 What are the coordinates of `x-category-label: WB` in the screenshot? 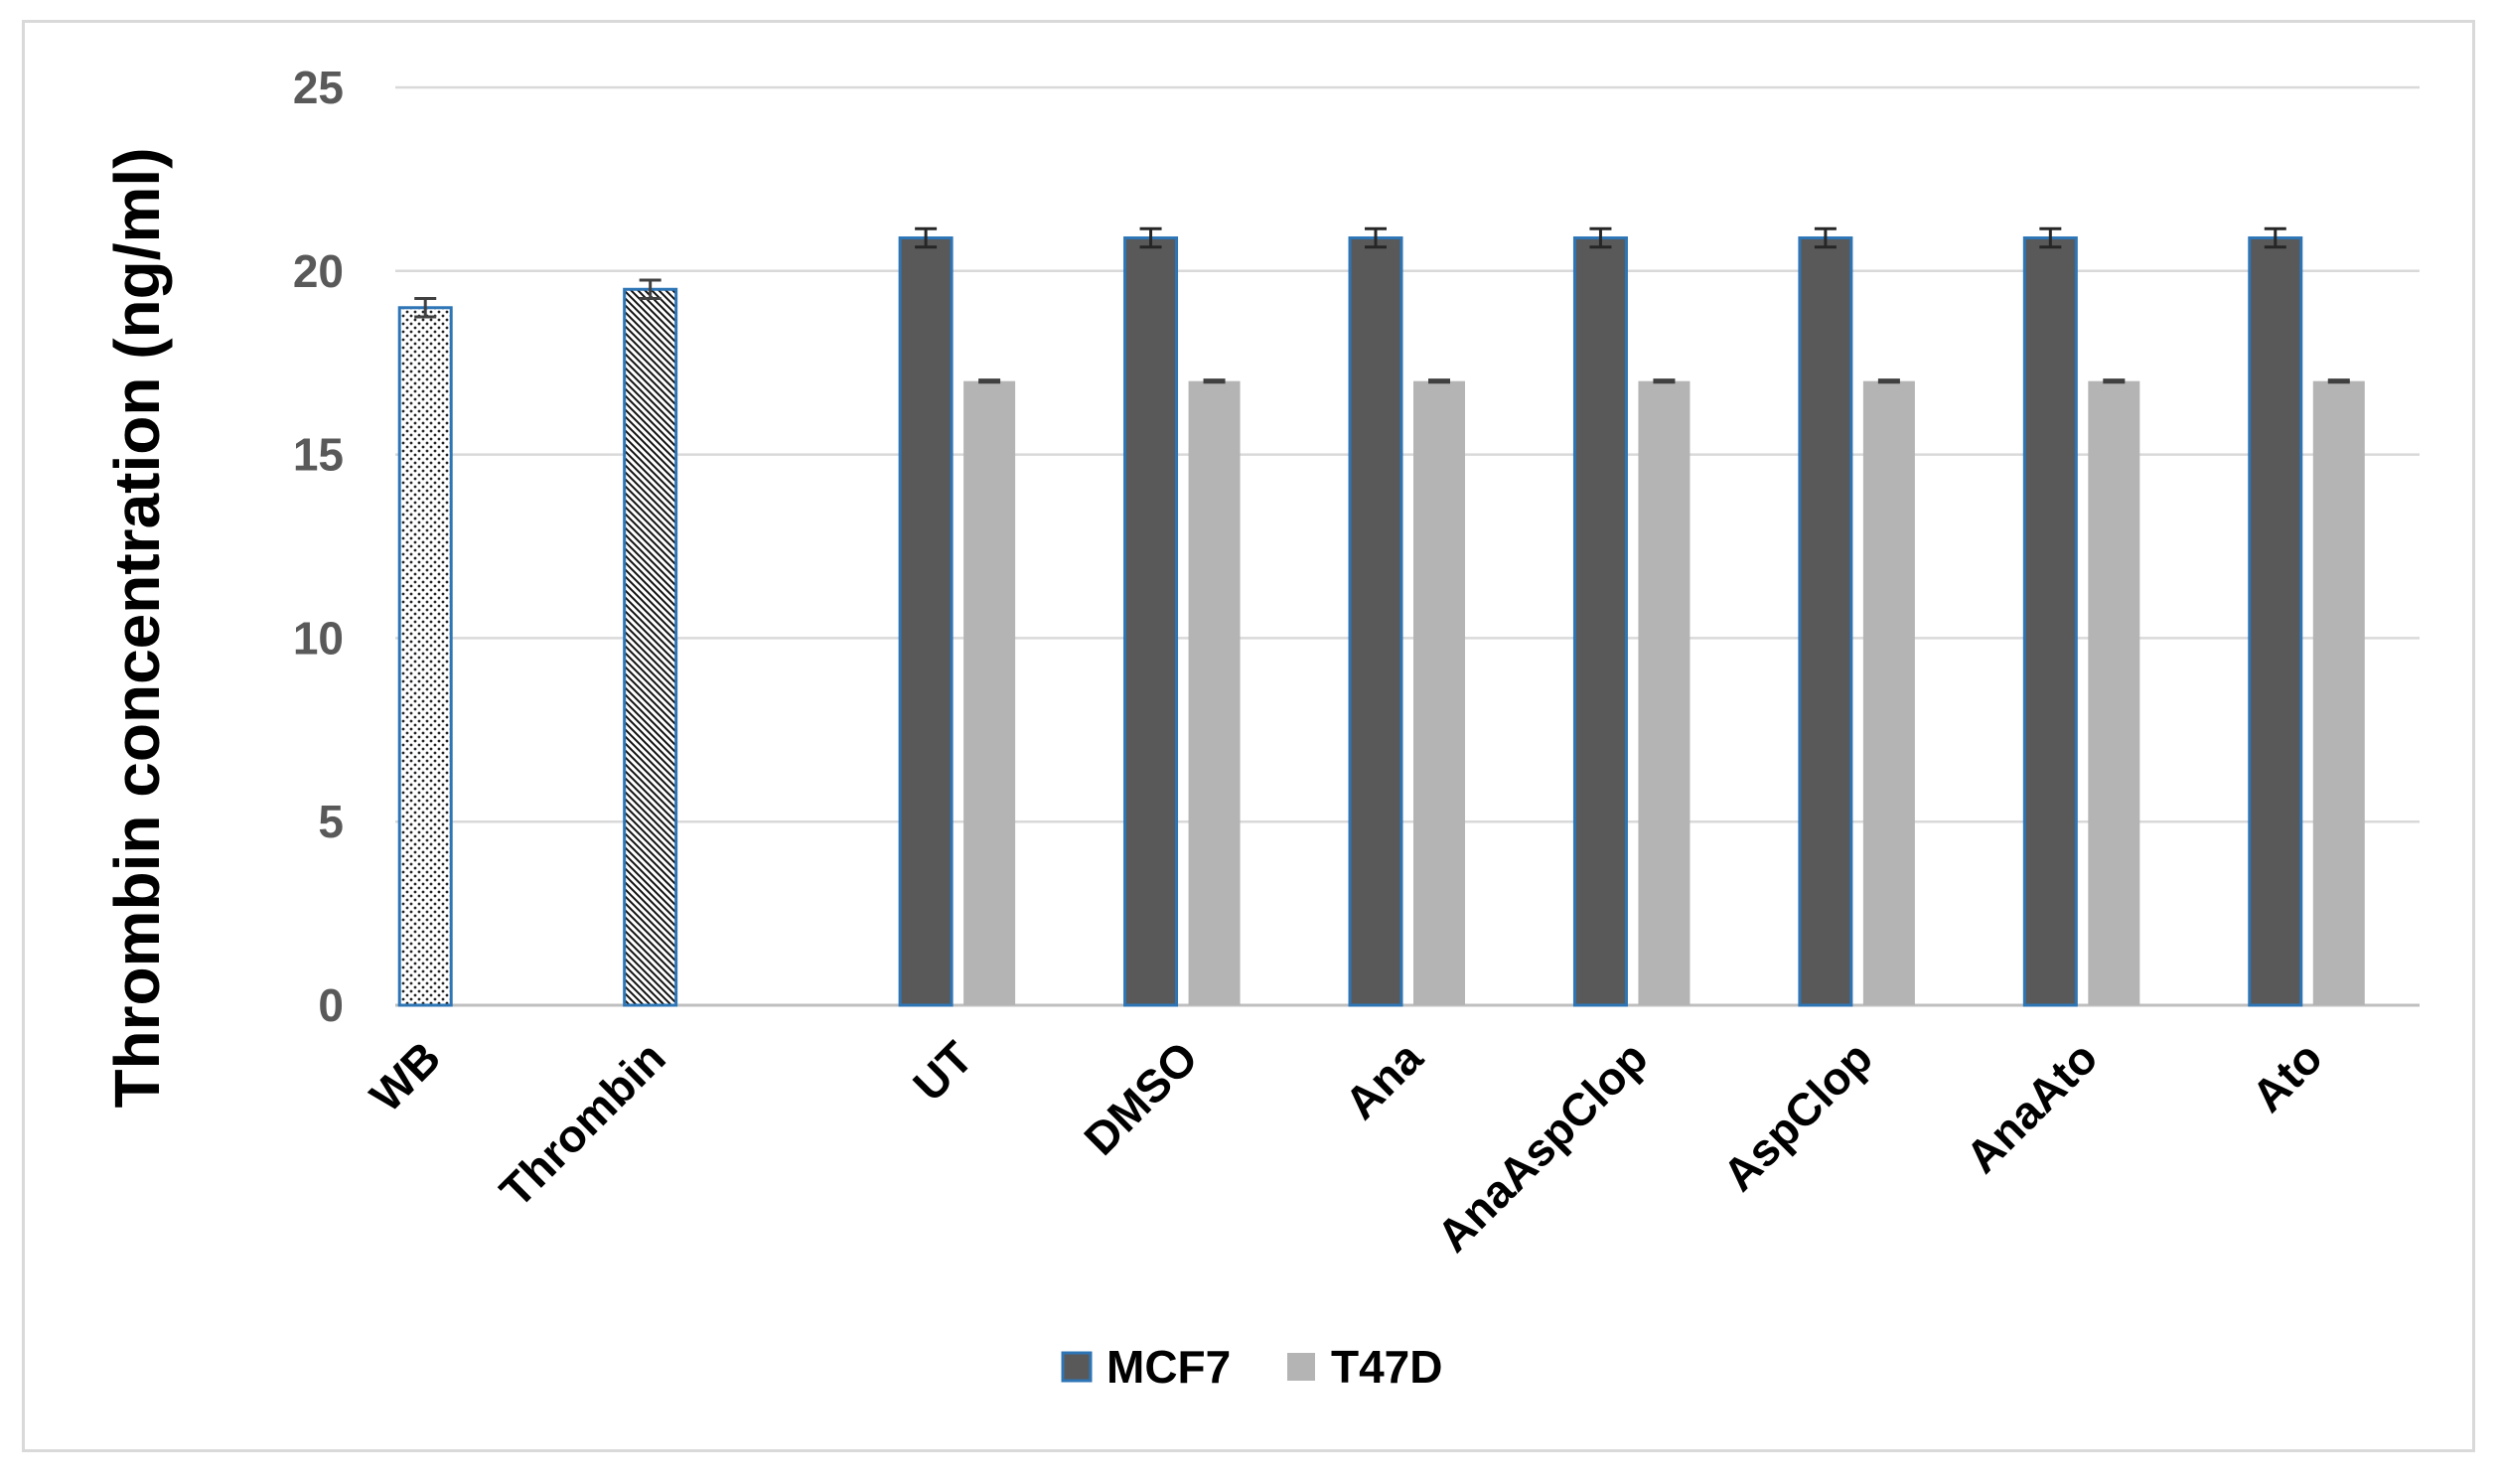 It's located at (405, 1076).